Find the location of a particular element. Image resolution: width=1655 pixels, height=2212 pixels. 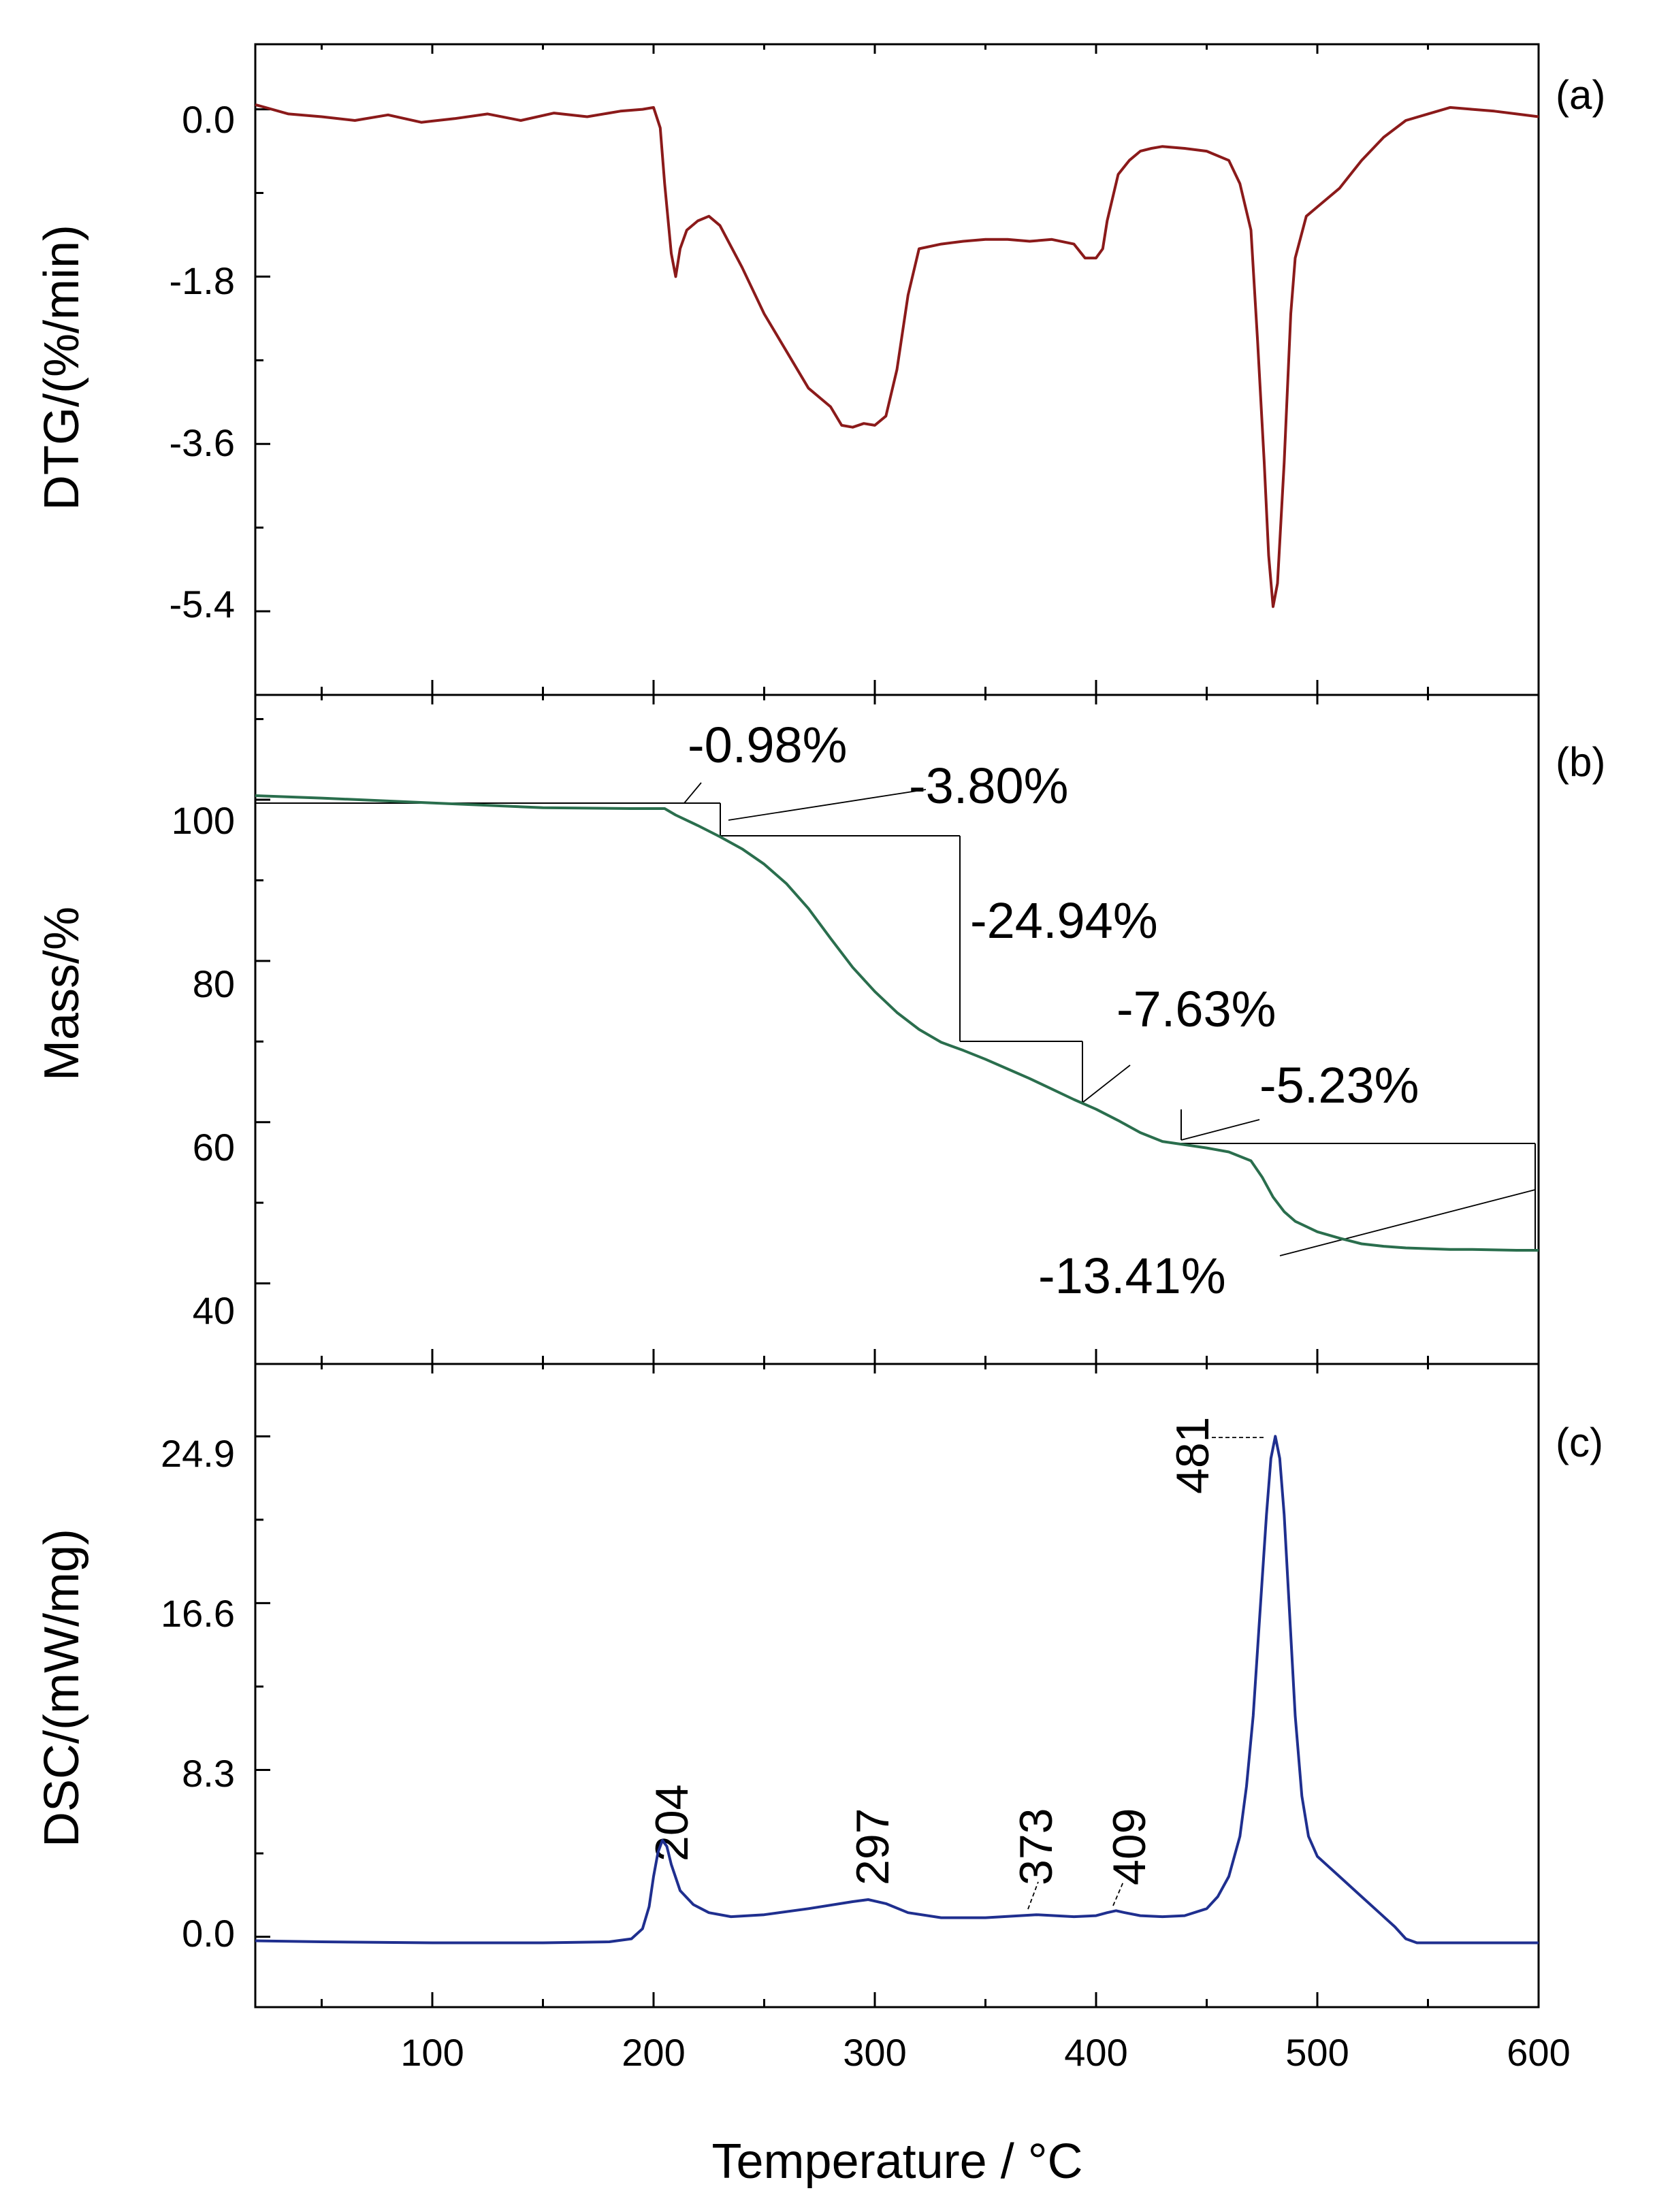

panel-b-ytick-label: 60 is located at coordinates (214, 1147).